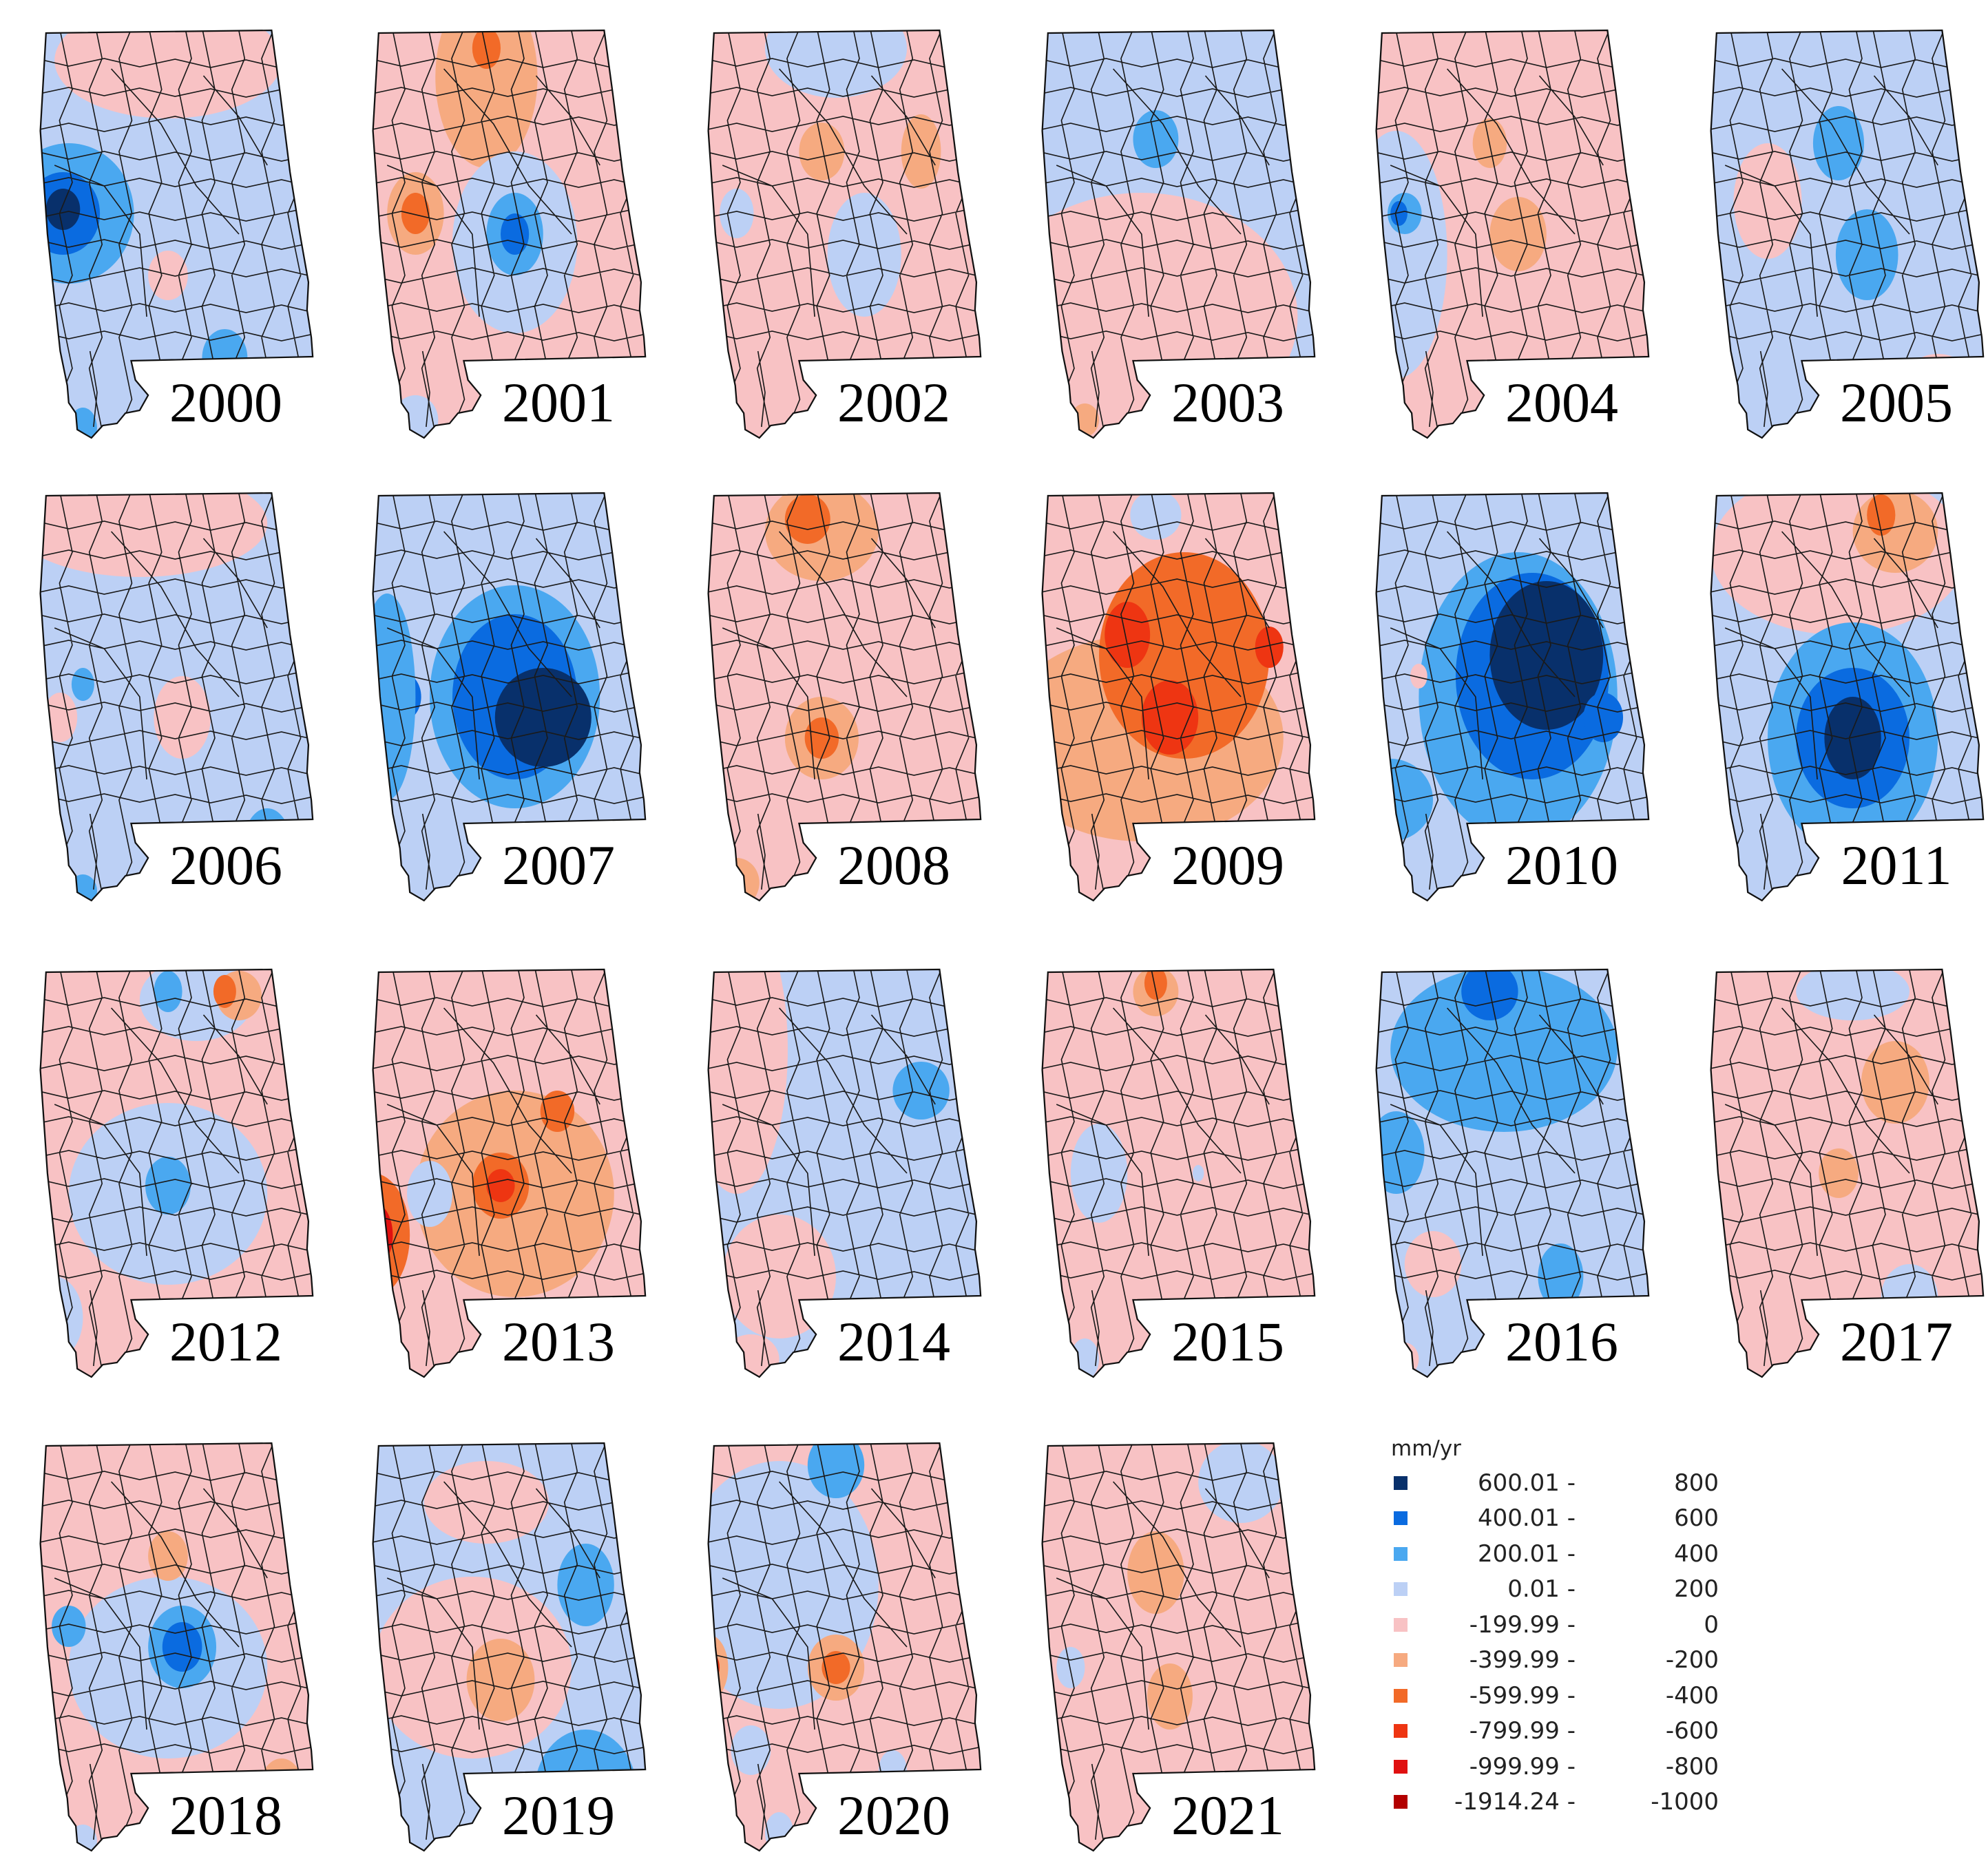  Describe the element at coordinates (1692, 1766) in the screenshot. I see `legend-max: -800` at that location.